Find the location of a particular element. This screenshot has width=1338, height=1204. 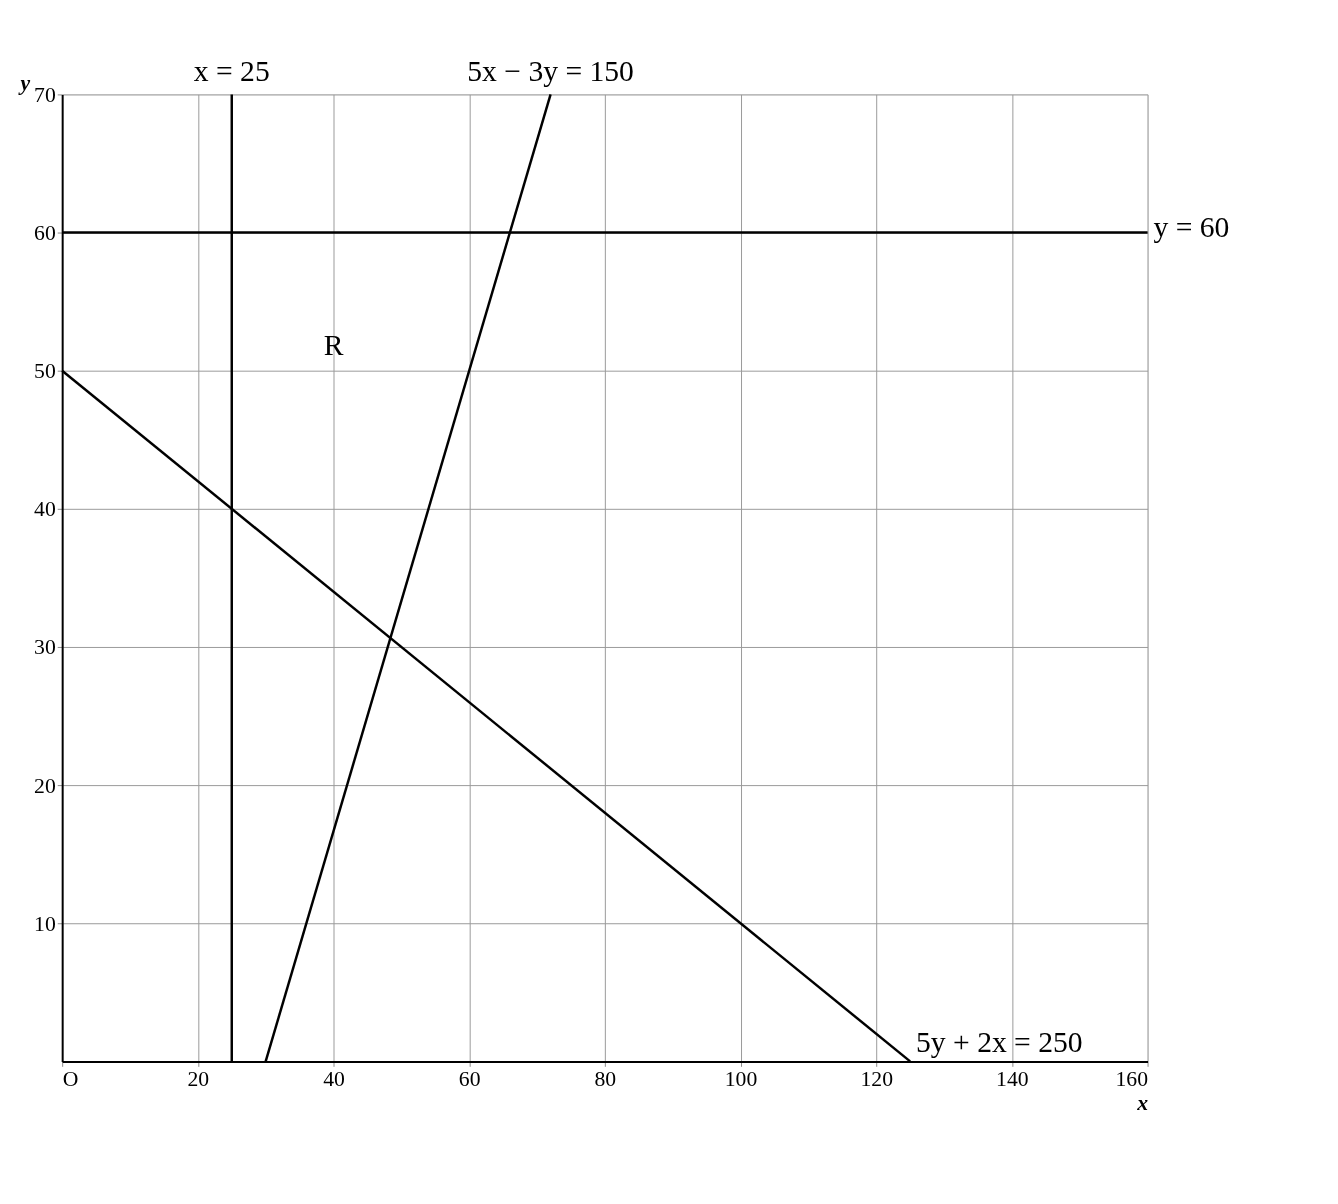

x-tick-label: 20 is located at coordinates (198, 1078).